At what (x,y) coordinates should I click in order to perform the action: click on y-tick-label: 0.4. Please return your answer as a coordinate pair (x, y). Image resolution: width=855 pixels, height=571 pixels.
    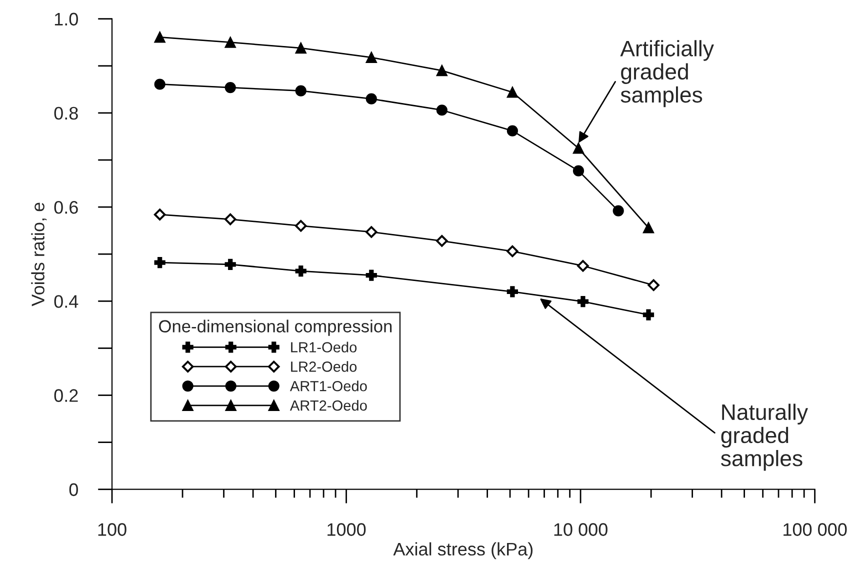
    Looking at the image, I should click on (66, 301).